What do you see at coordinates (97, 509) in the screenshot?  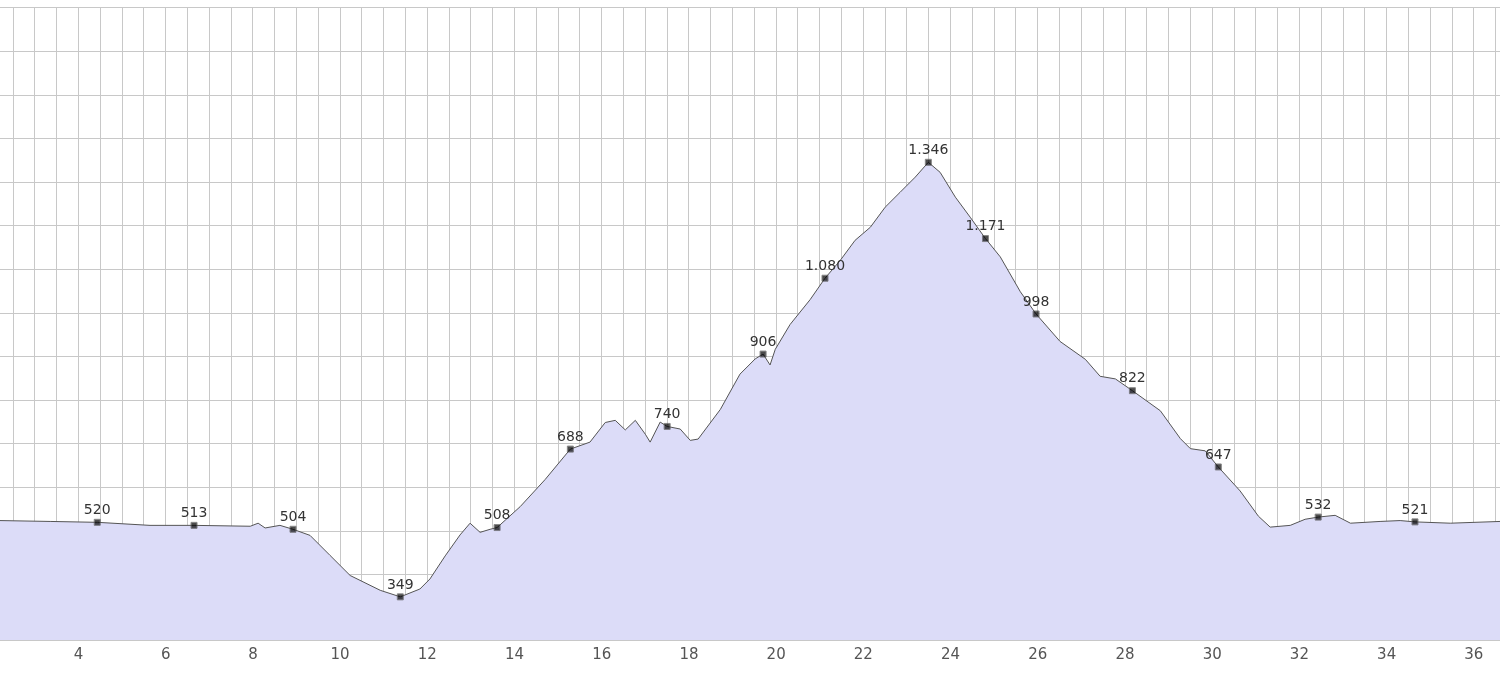 I see `data-label: 520` at bounding box center [97, 509].